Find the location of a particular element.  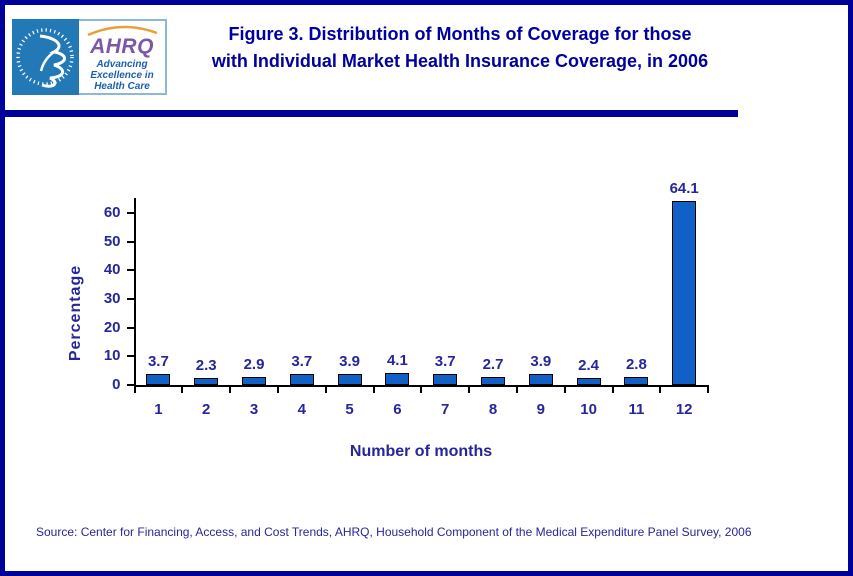

y-tick-label: 40 is located at coordinates (112, 270).